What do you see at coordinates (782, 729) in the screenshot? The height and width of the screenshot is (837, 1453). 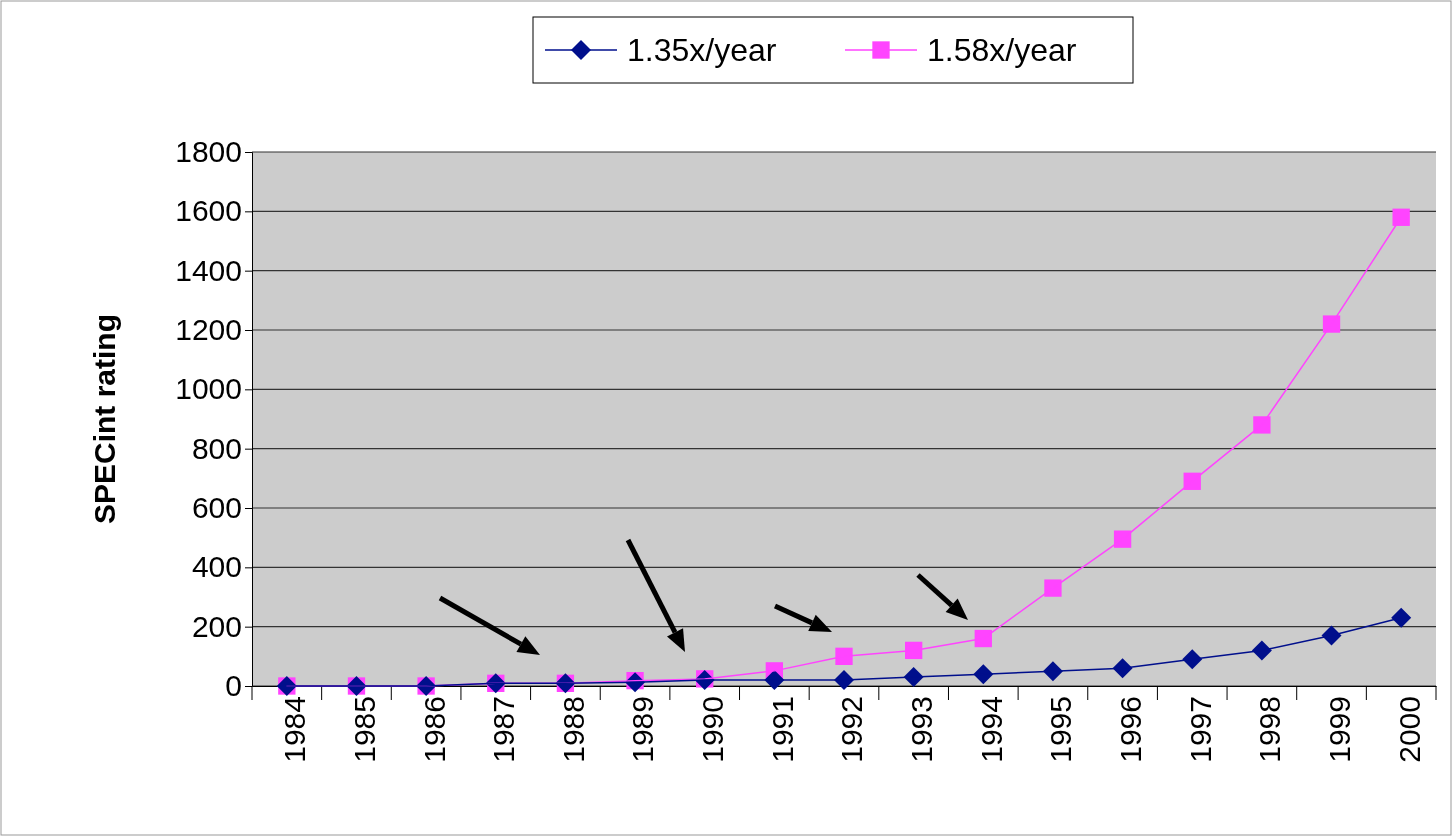 I see `x-tick-label: 1991` at bounding box center [782, 729].